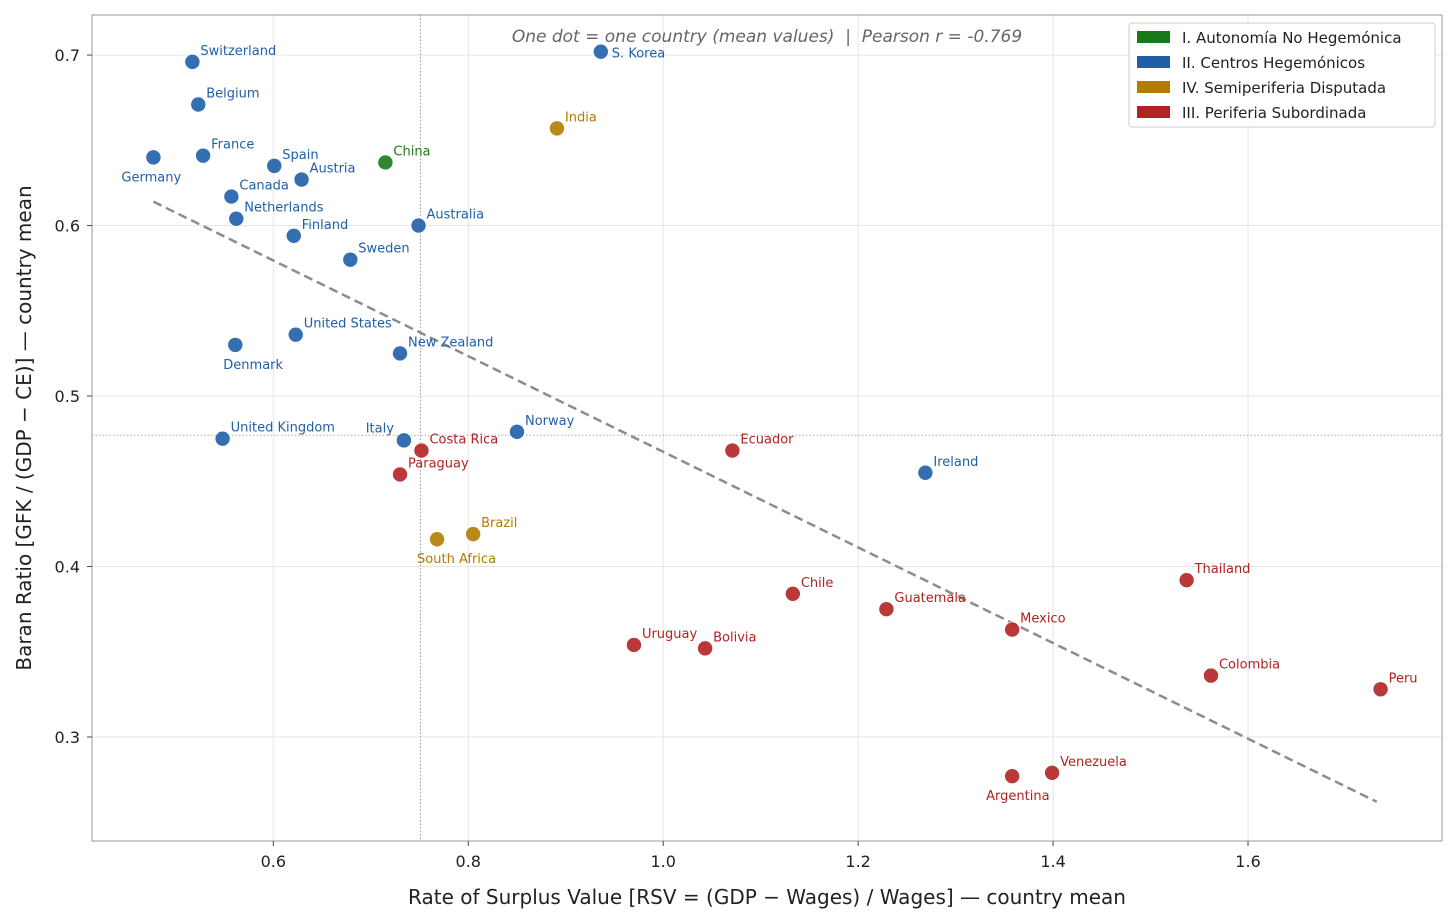  I want to click on data-point-label: Australia, so click(456, 215).